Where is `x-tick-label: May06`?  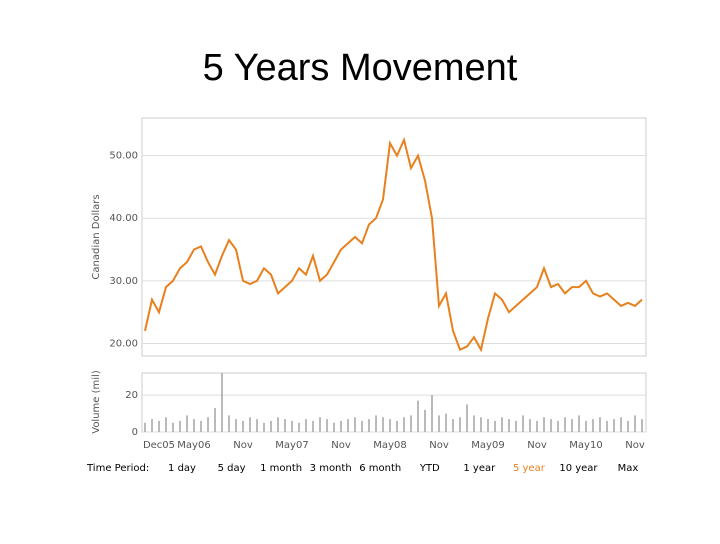
x-tick-label: May06 is located at coordinates (193, 445).